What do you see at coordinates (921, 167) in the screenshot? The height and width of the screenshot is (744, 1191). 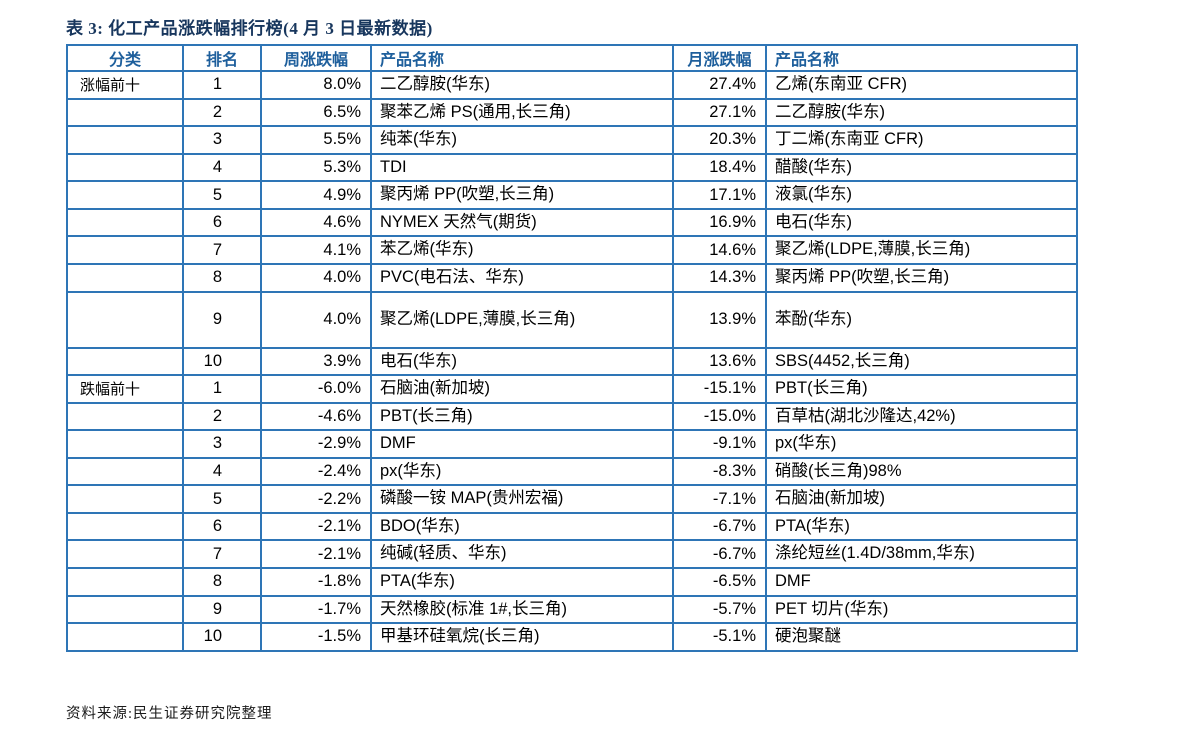 I see `product-month-cell: 醋酸(华东)` at bounding box center [921, 167].